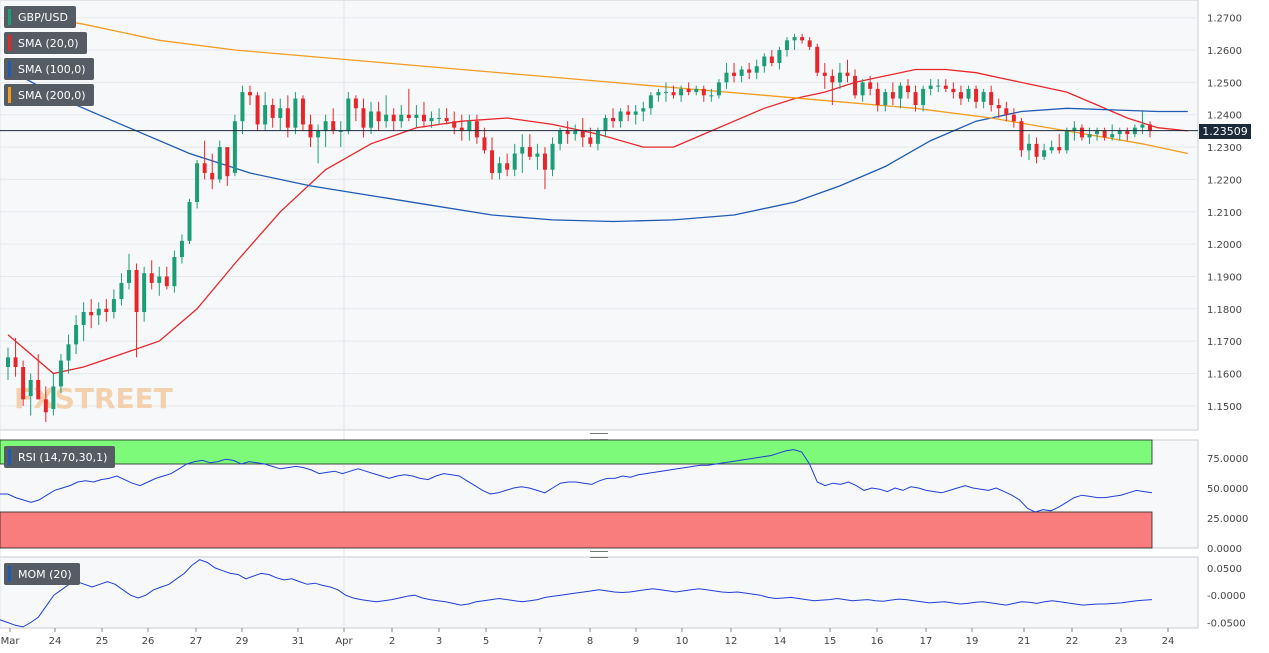 The height and width of the screenshot is (653, 1269). I want to click on price-axis-tick-label: 1.1600, so click(1224, 374).